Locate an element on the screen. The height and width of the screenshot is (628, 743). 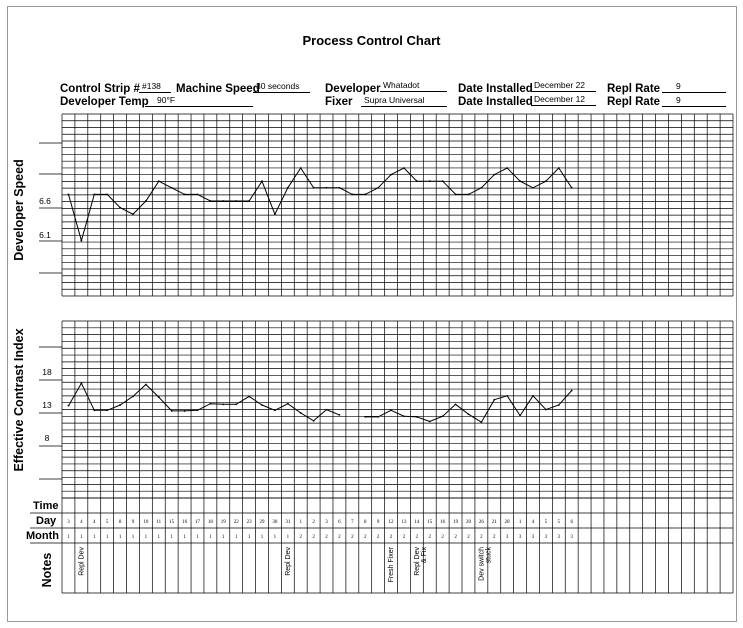
day-cell: 16 is located at coordinates (443, 522).